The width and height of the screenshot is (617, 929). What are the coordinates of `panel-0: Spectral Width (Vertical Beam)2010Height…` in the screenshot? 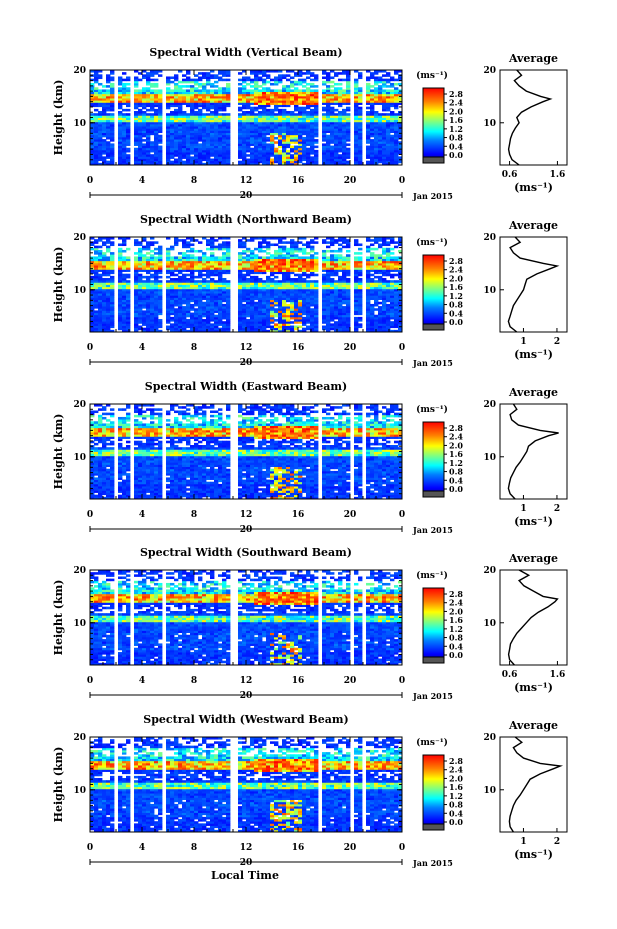 It's located at (310, 123).